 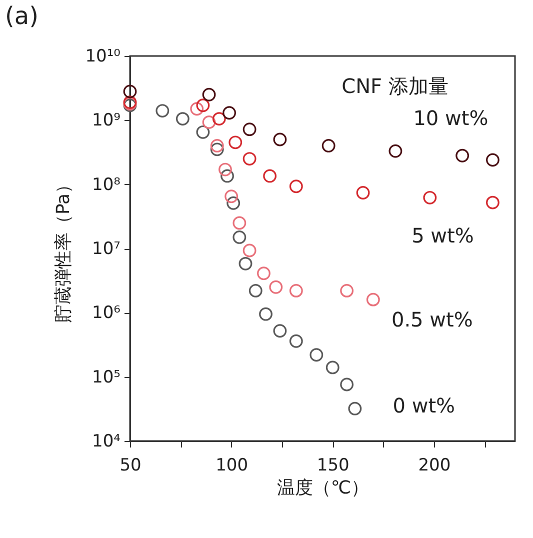 What do you see at coordinates (333, 466) in the screenshot?
I see `x-tick-label: 150` at bounding box center [333, 466].